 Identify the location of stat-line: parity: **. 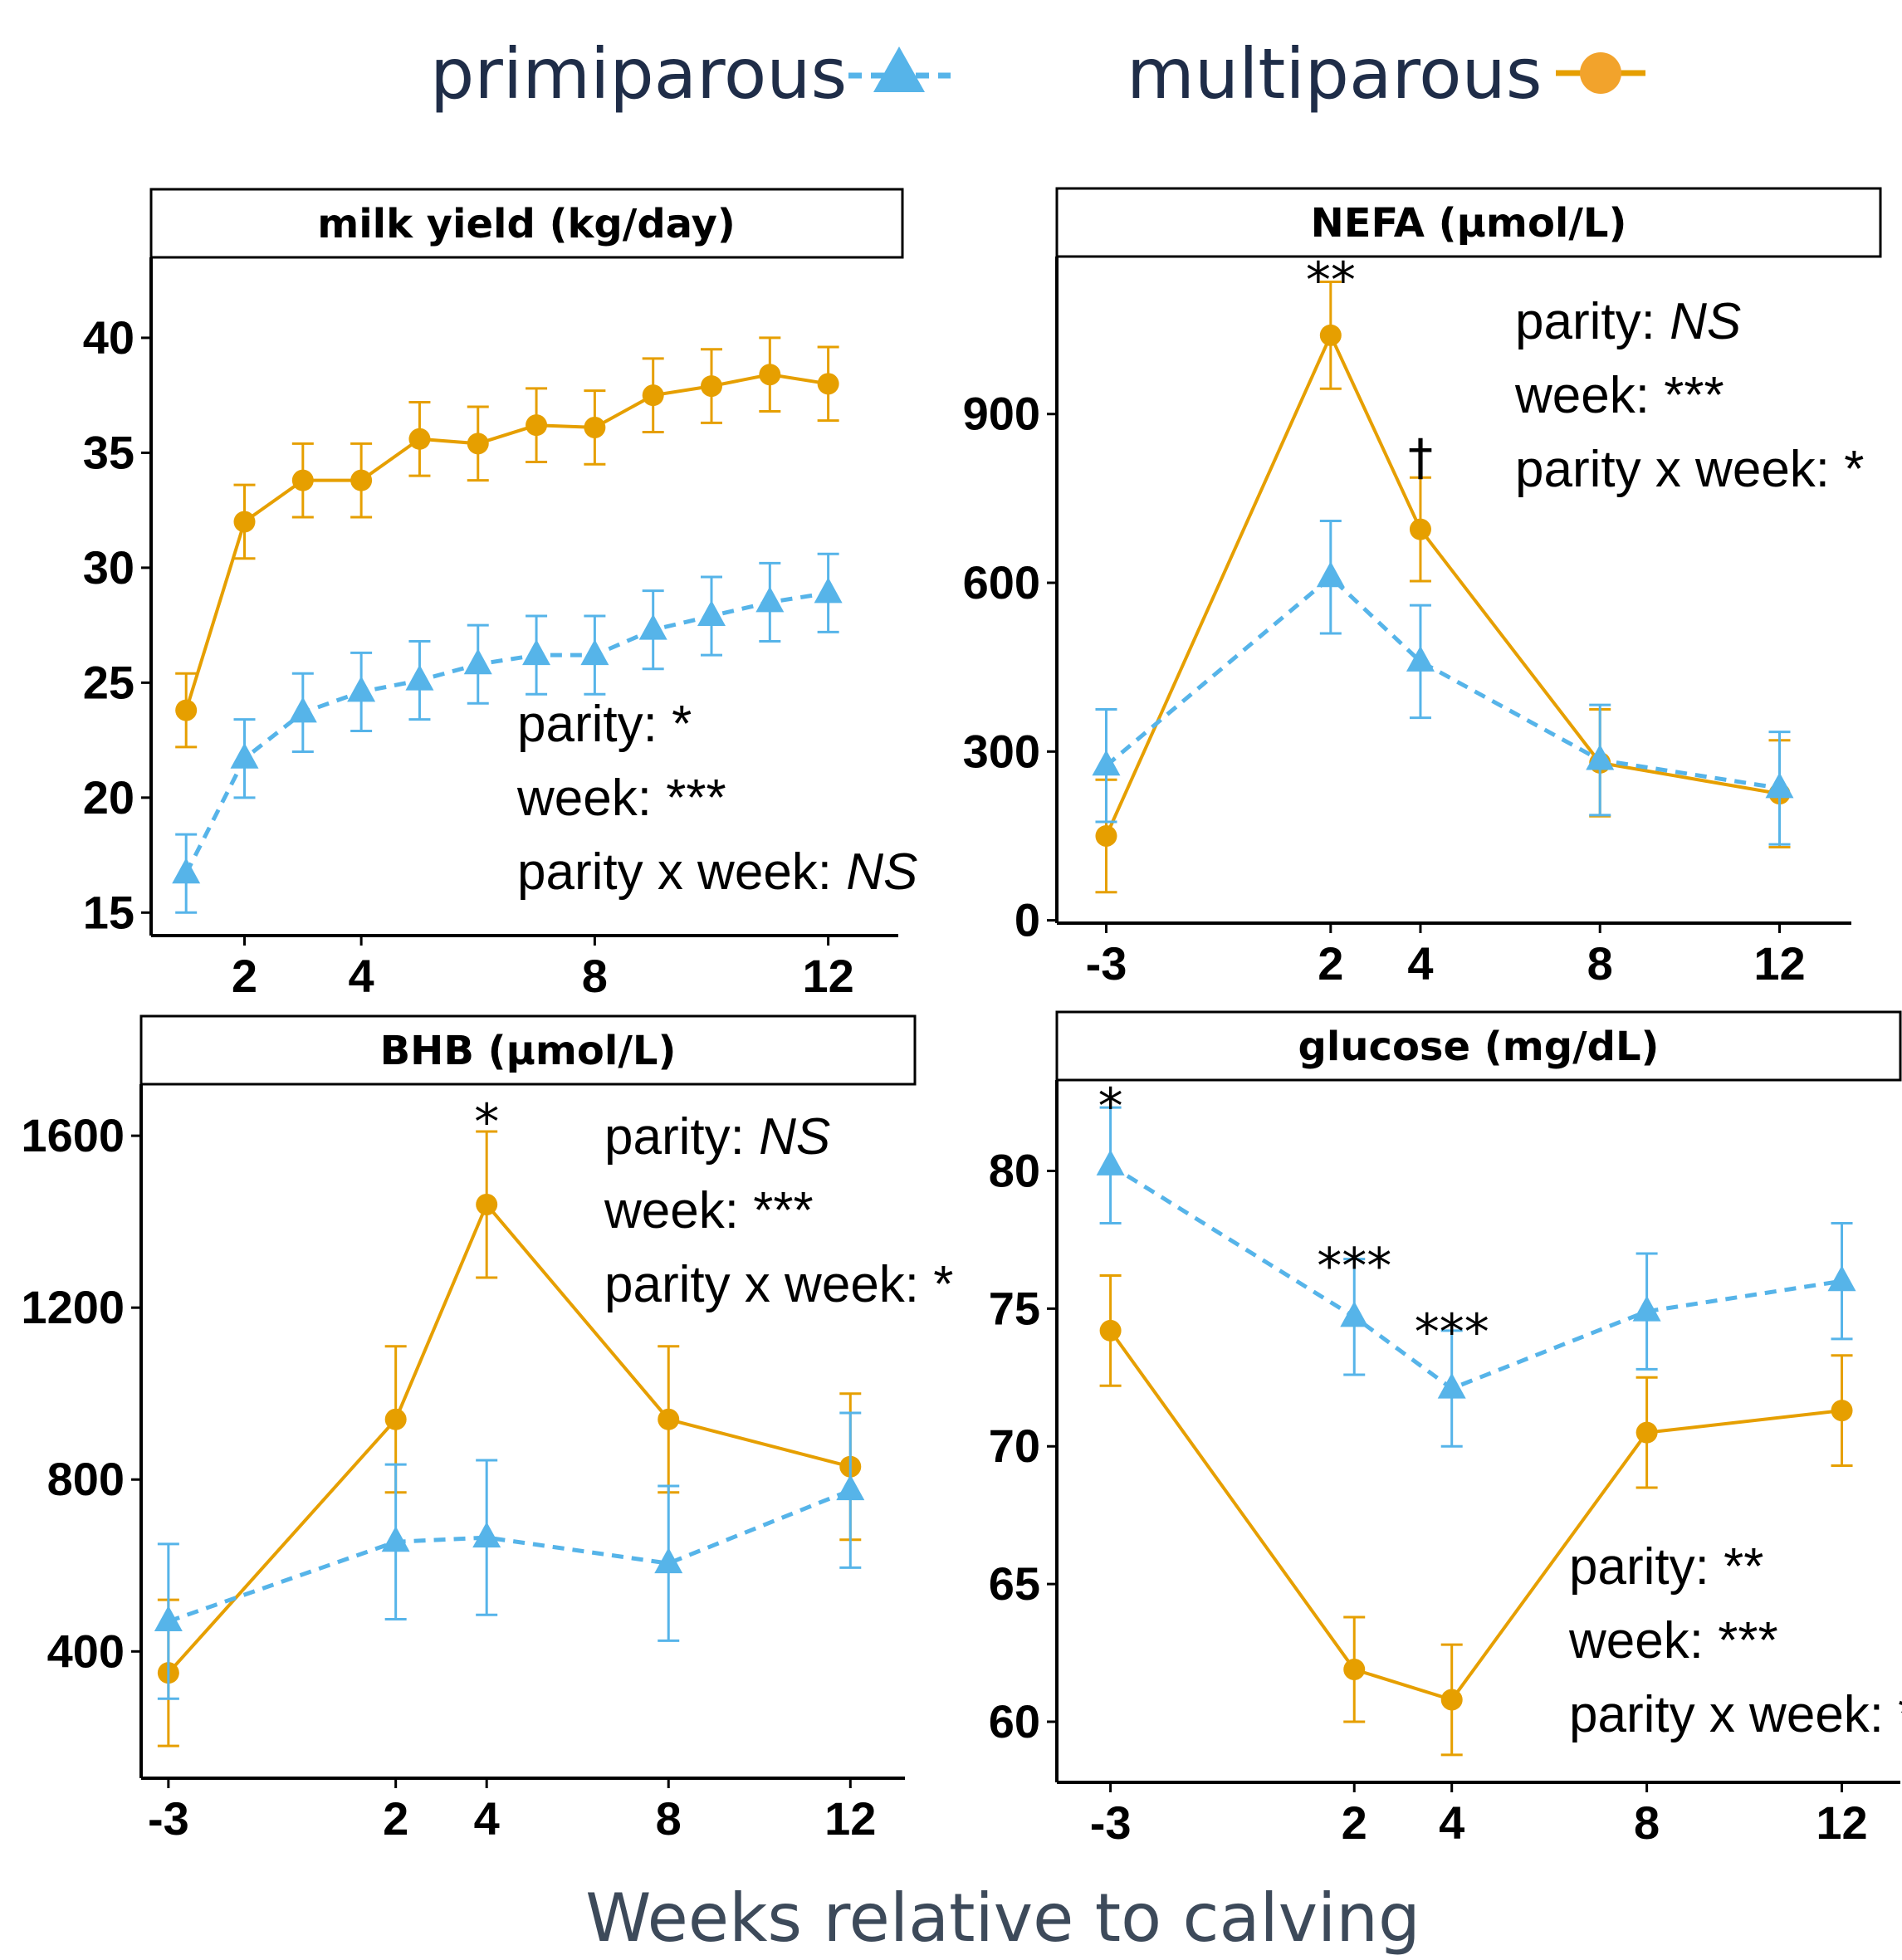
(1666, 1567).